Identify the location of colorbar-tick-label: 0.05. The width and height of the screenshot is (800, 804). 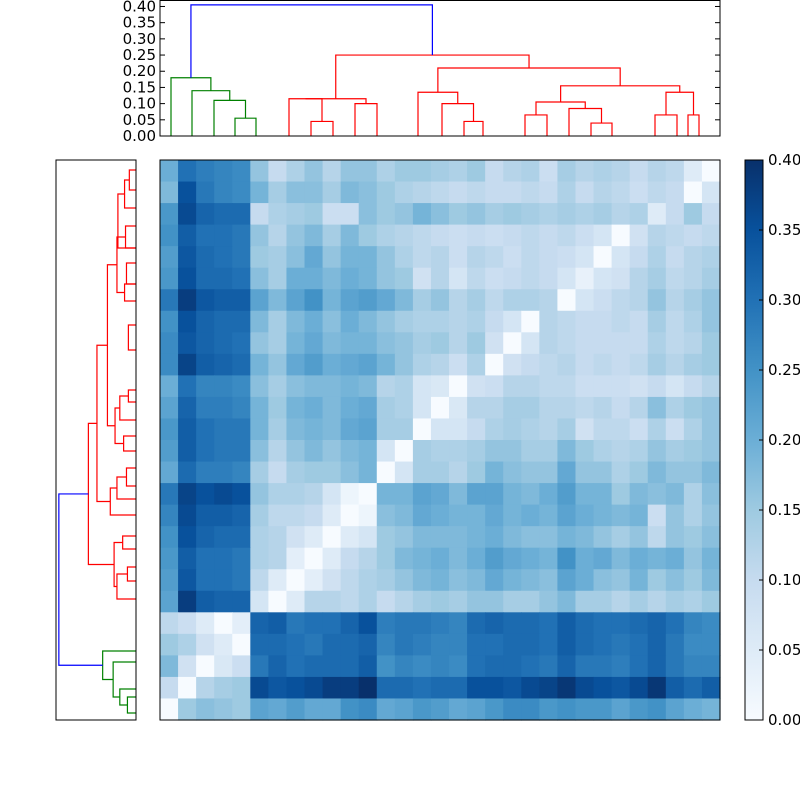
(784, 650).